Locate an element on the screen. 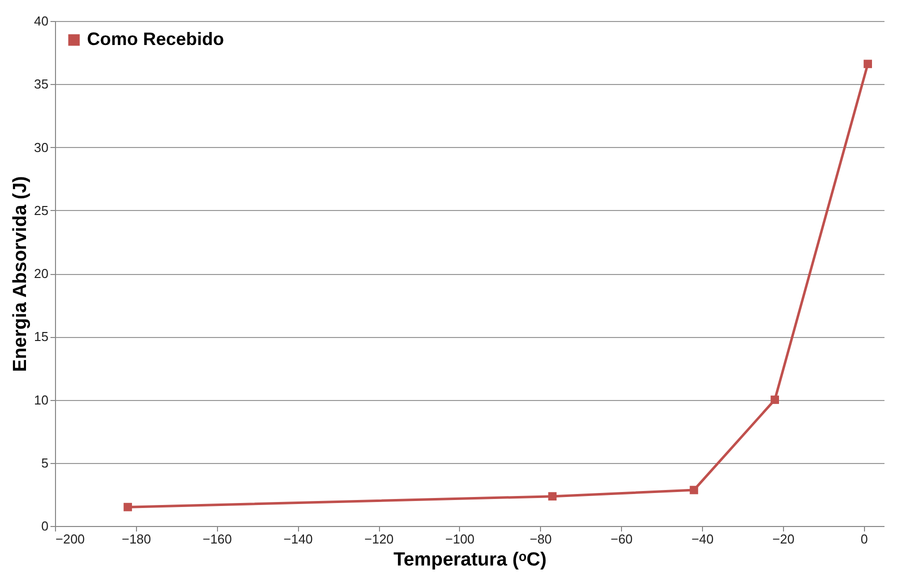  x-tick-label: −40 is located at coordinates (702, 539).